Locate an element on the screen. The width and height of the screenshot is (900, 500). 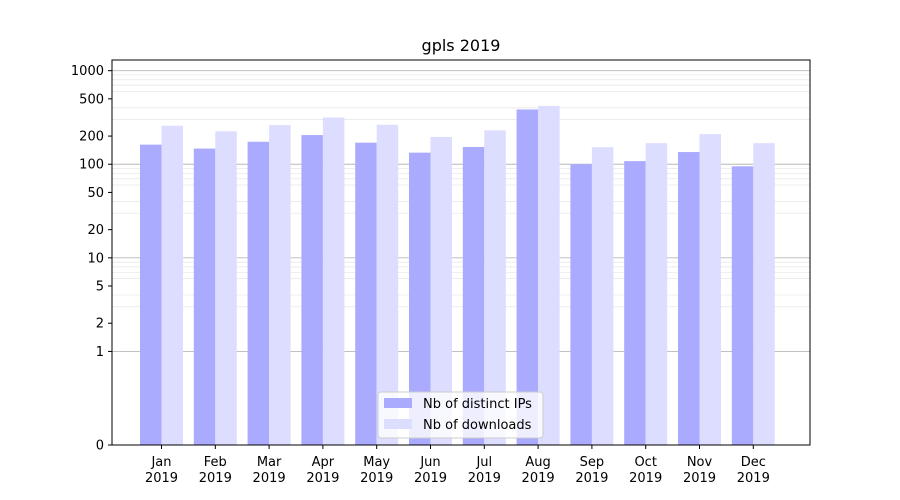
bar-distinct-ips-dec is located at coordinates (742, 305).